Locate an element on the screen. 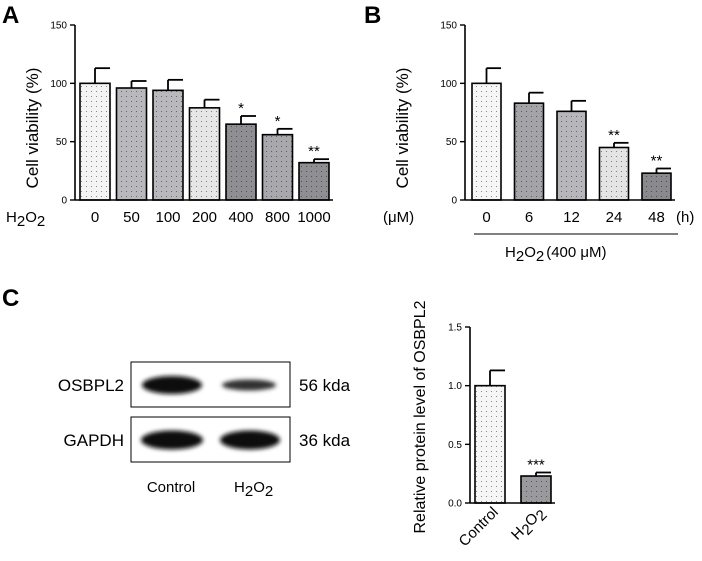 Image resolution: width=702 pixels, height=561 pixels. chart-a-ylabel: Cell viability (%) is located at coordinates (32, 128).